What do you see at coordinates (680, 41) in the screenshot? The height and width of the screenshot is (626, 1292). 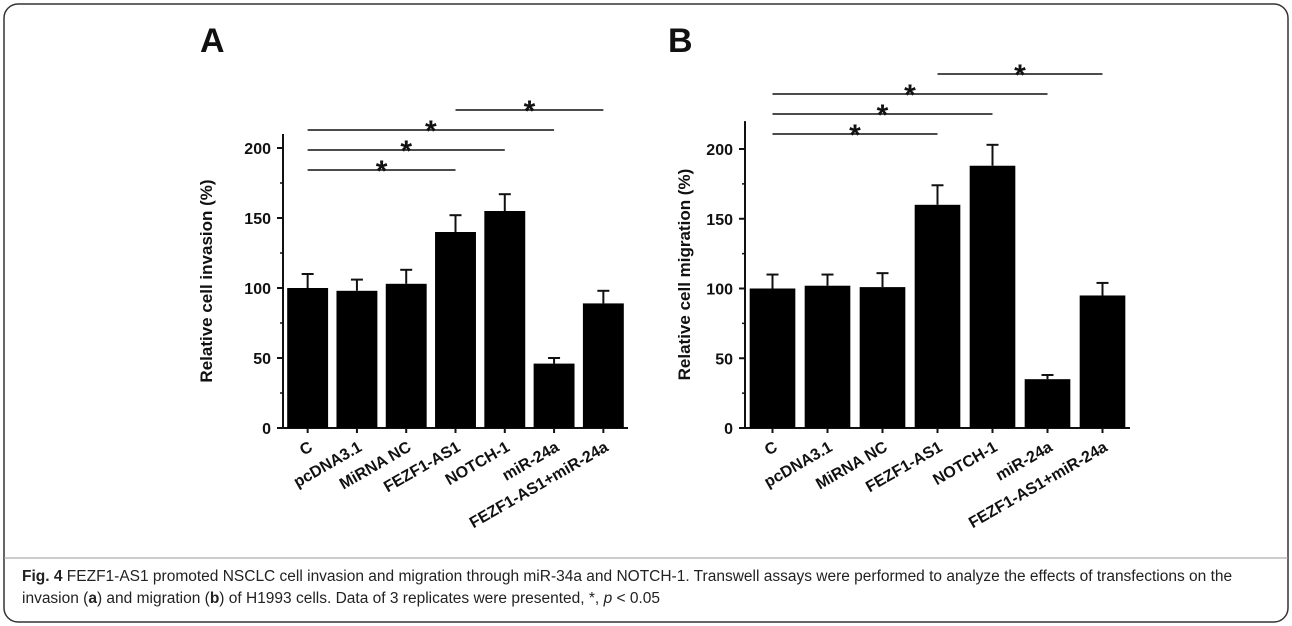 I see `panel-letter: B` at bounding box center [680, 41].